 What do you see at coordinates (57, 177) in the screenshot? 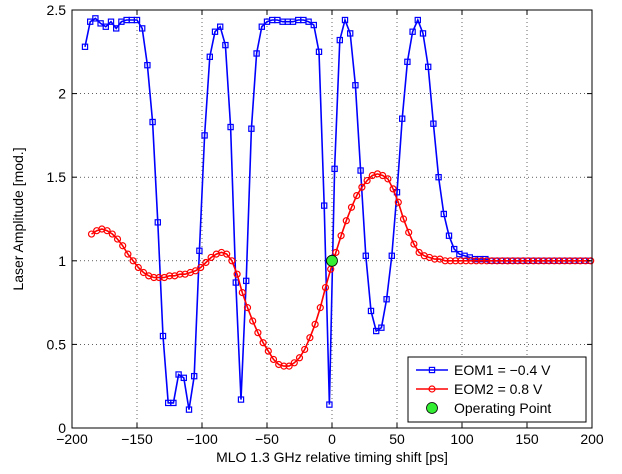
I see `y-tick-label: 1.5` at bounding box center [57, 177].